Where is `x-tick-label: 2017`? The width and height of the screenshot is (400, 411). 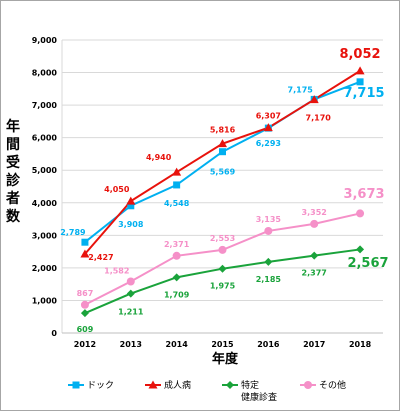
x-tick-label: 2017 is located at coordinates (314, 344).